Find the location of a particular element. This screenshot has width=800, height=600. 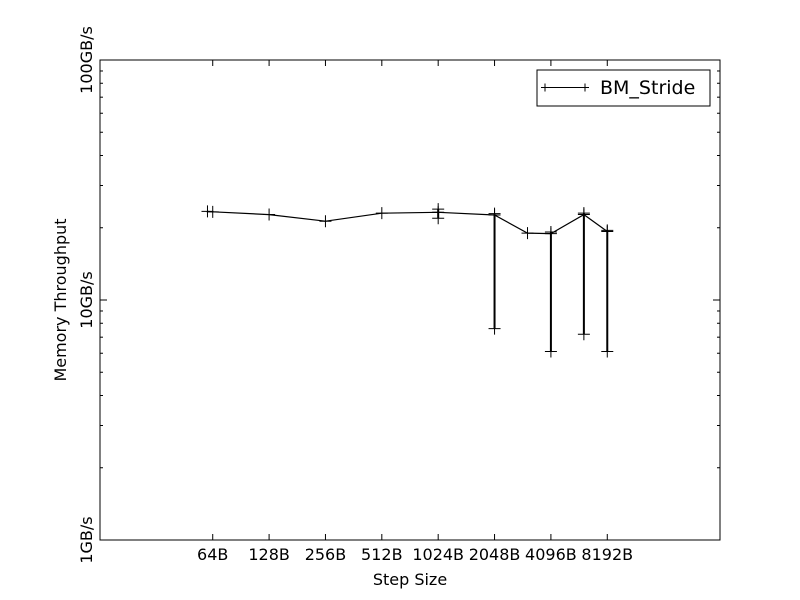

y-tick-label: 100GB/s is located at coordinates (86, 60).